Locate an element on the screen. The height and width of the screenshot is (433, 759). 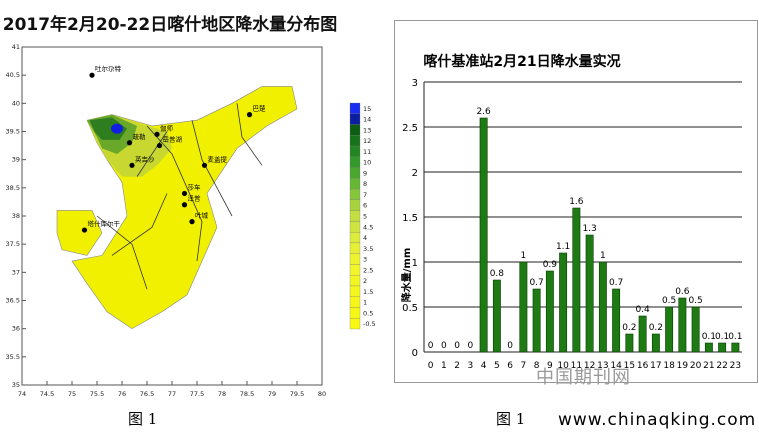
y-tick-label: 41 is located at coordinates (16, 47).